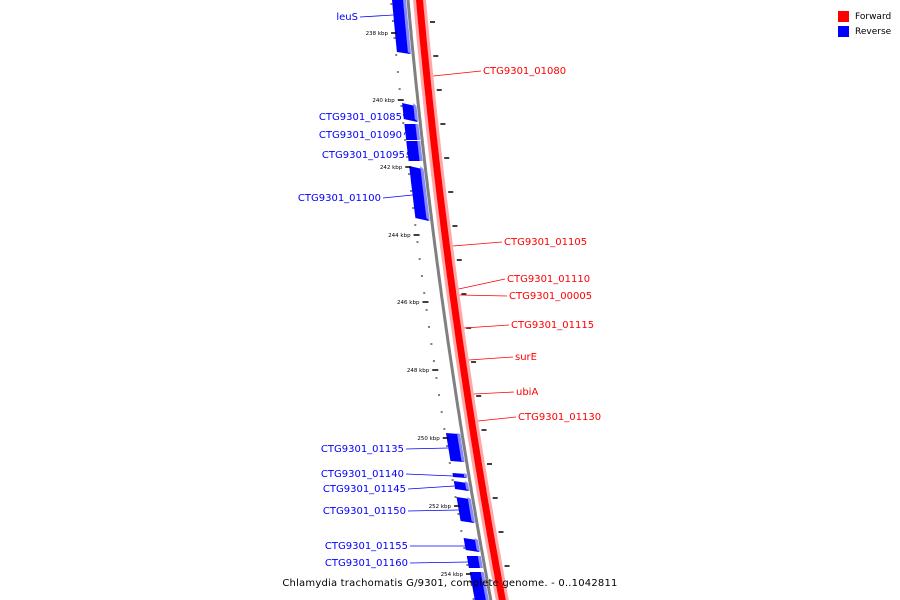 The height and width of the screenshot is (600, 900). What do you see at coordinates (408, 303) in the screenshot?
I see `tick-label: 246 kbp` at bounding box center [408, 303].